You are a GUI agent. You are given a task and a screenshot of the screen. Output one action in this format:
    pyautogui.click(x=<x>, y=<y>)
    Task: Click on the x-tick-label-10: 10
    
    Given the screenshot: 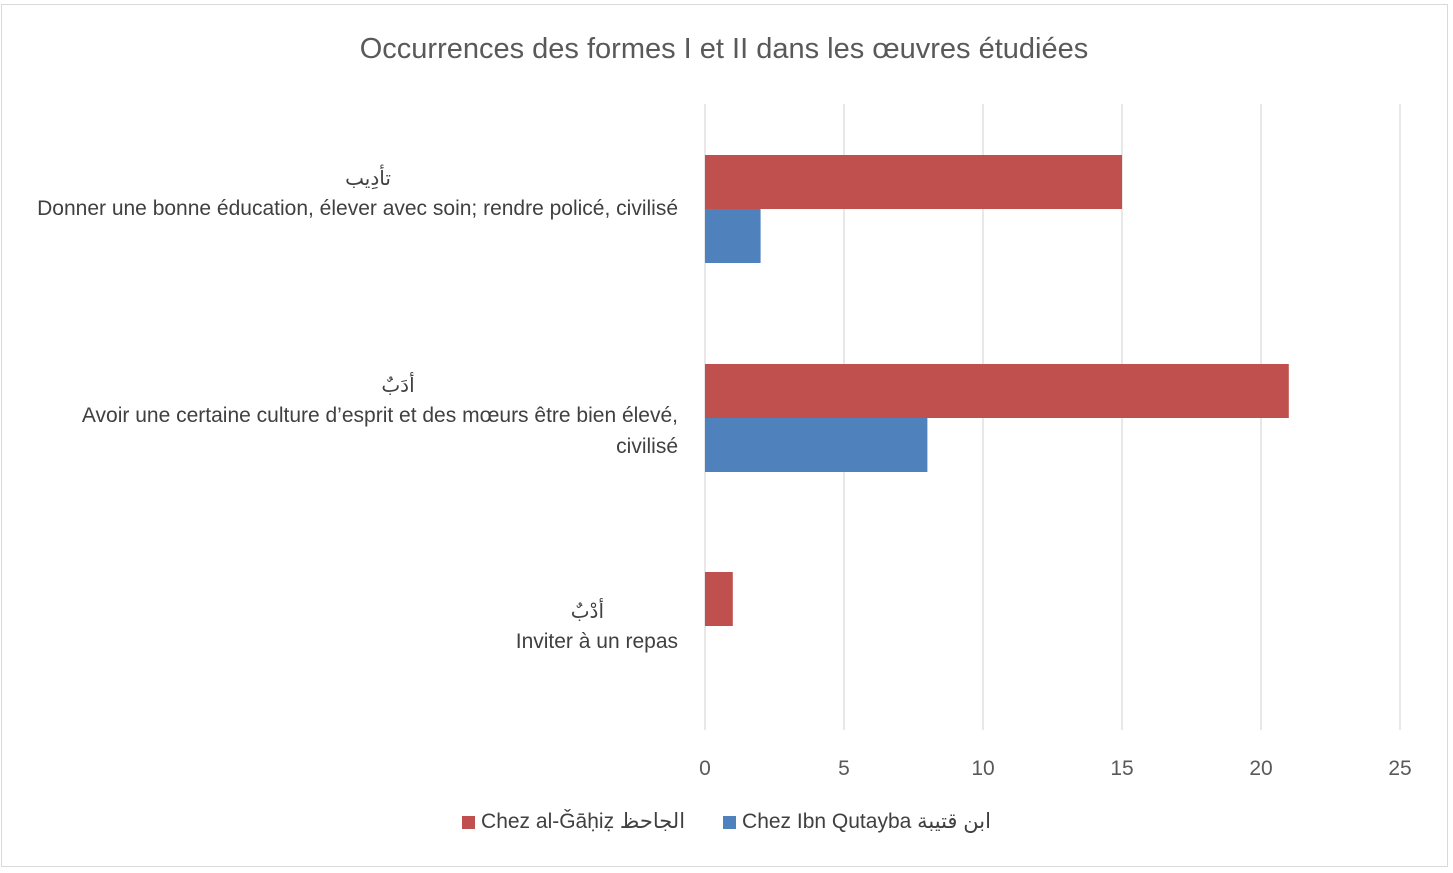 What is the action you would take?
    pyautogui.click(x=982, y=768)
    